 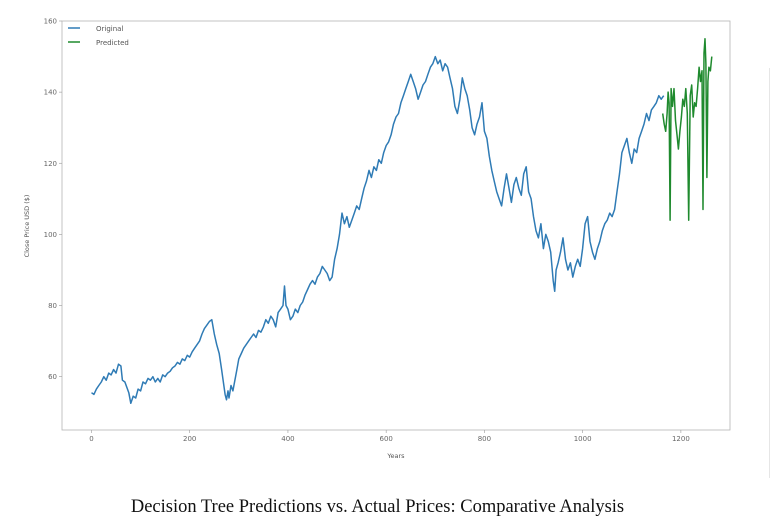 I want to click on y-axis-ticks: 60 80 100 120 140 160, so click(x=53, y=199).